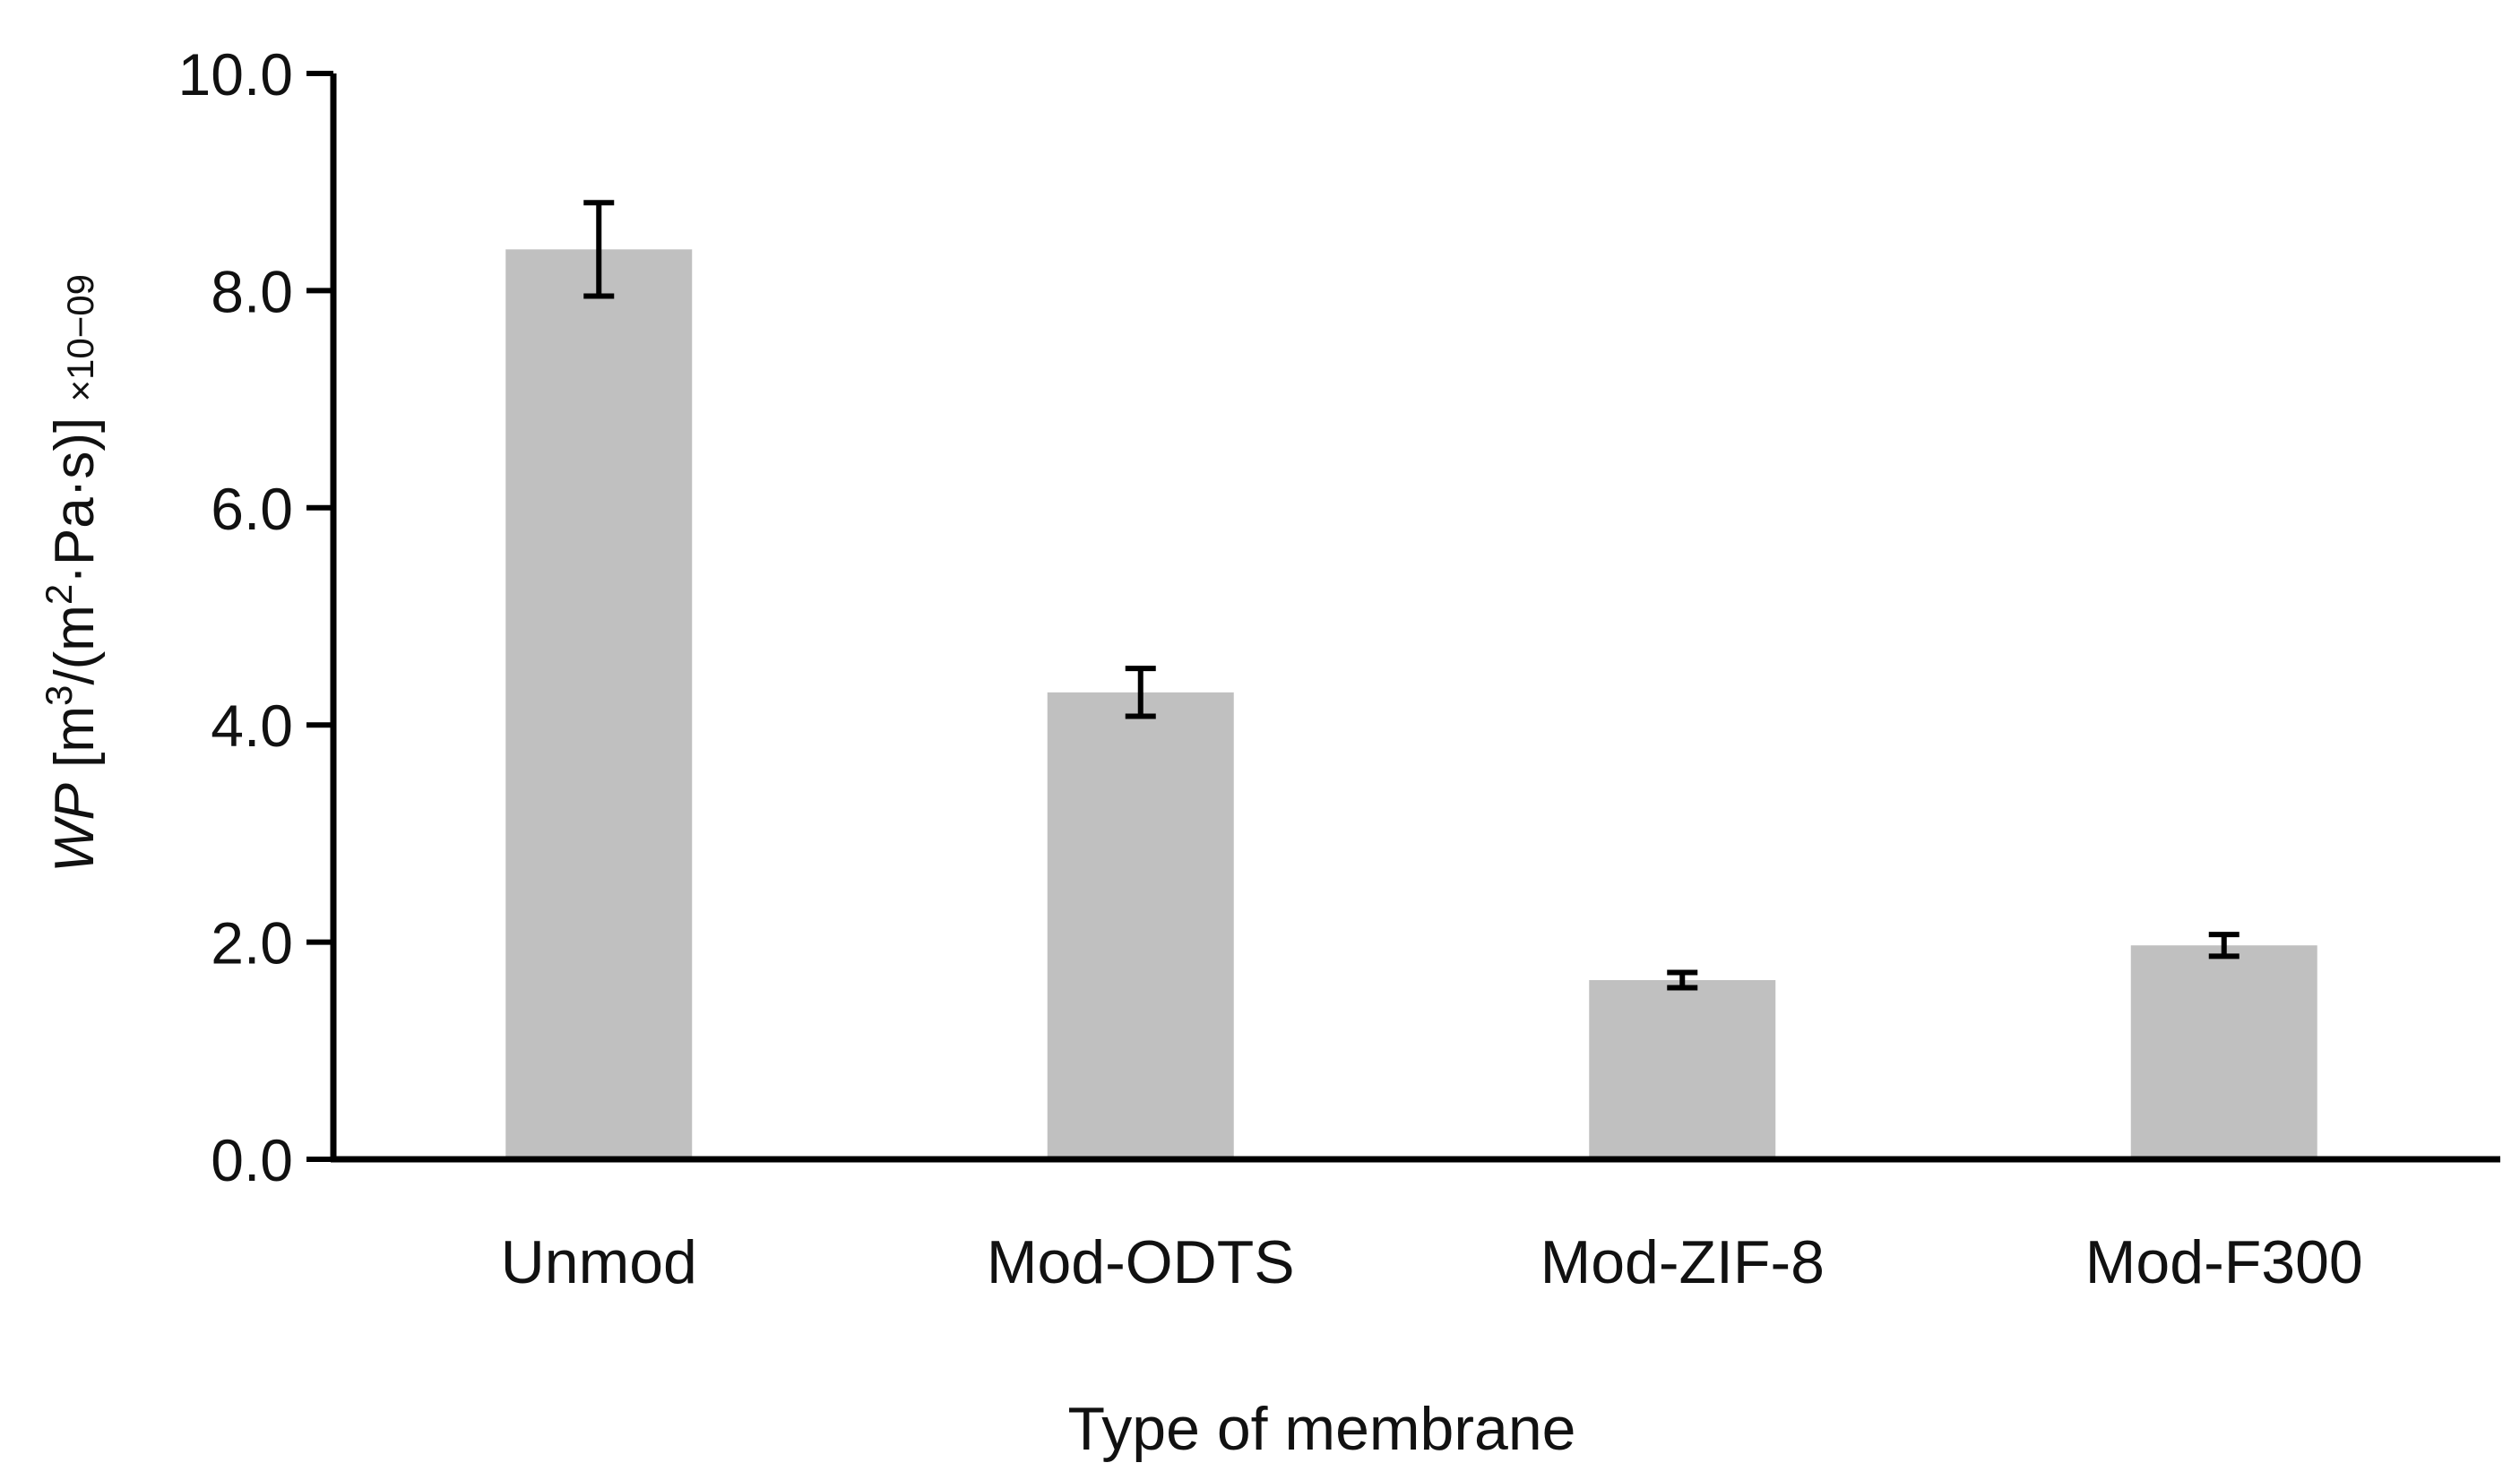  What do you see at coordinates (252, 943) in the screenshot?
I see `y-tick-label: 2.0` at bounding box center [252, 943].